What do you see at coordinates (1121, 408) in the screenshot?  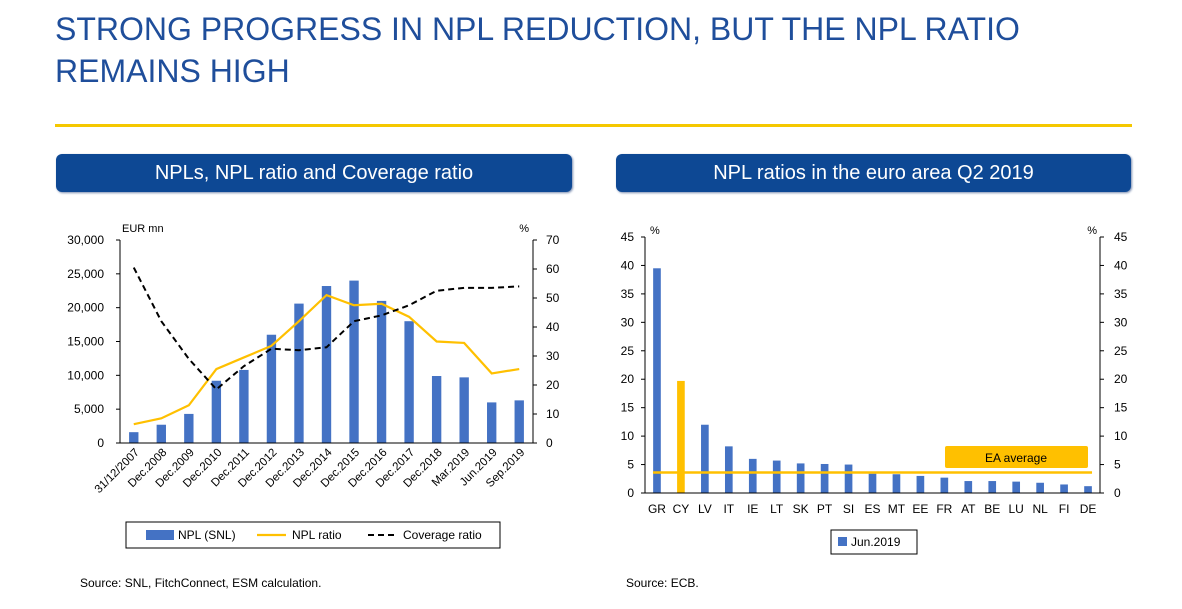 I see `right-tick-label: 15` at bounding box center [1121, 408].